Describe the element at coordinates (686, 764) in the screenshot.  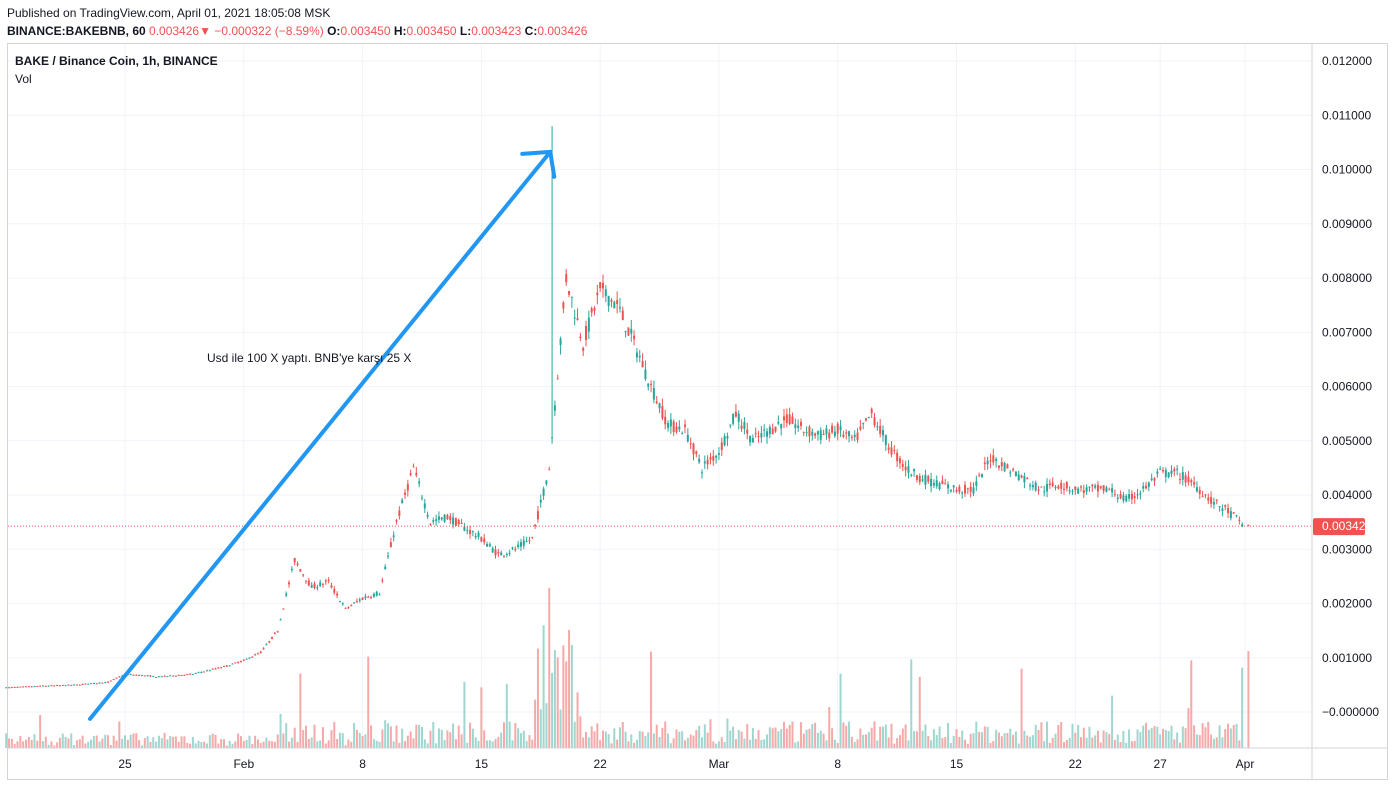
I see `time-axis: 25 Feb 8 15 22 Mar 8 15 22 27 Apr` at that location.